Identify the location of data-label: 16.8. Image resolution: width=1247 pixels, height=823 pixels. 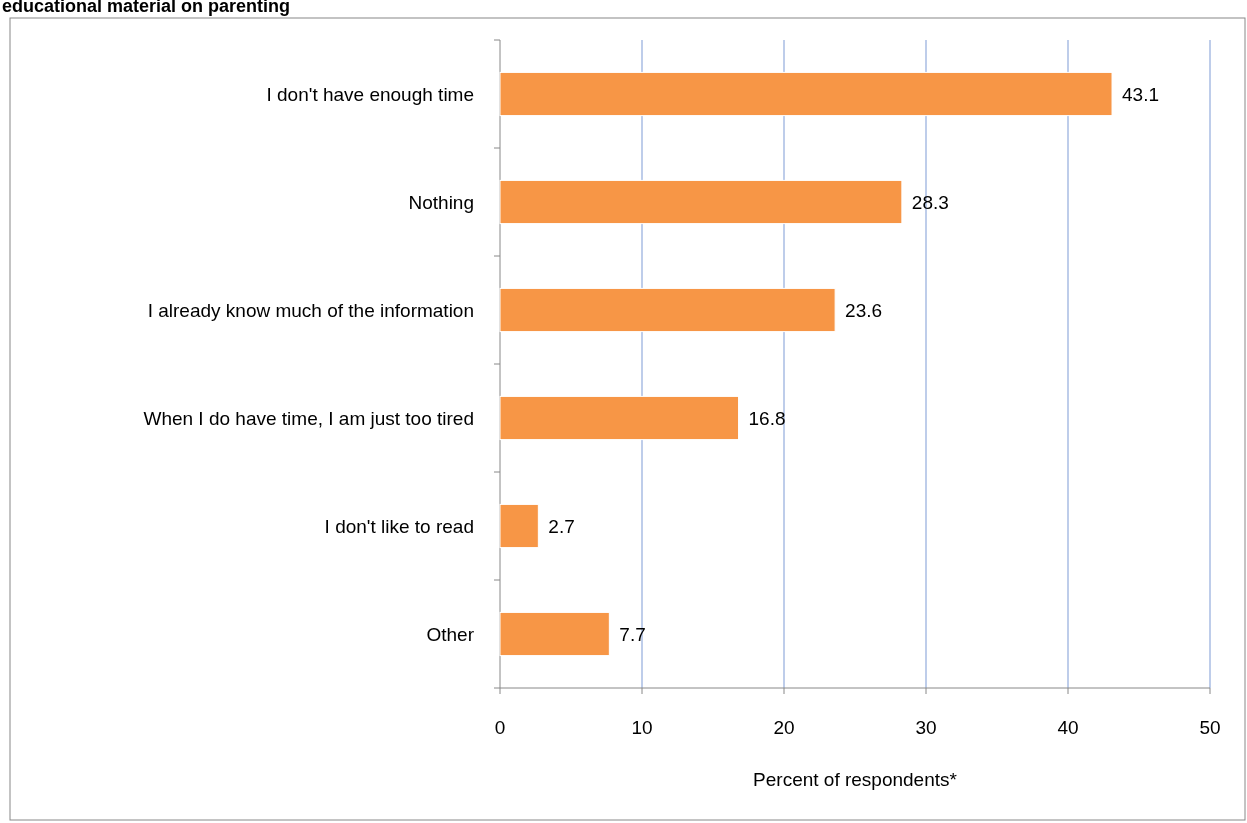
(767, 418).